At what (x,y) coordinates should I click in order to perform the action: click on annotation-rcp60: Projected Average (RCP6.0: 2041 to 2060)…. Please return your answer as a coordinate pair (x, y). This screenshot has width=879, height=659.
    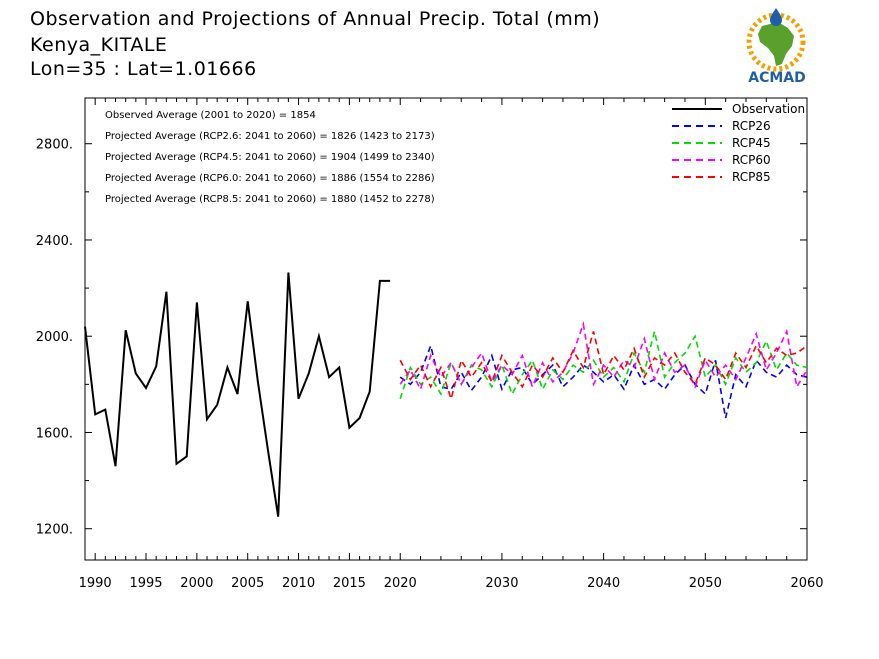
    Looking at the image, I should click on (270, 178).